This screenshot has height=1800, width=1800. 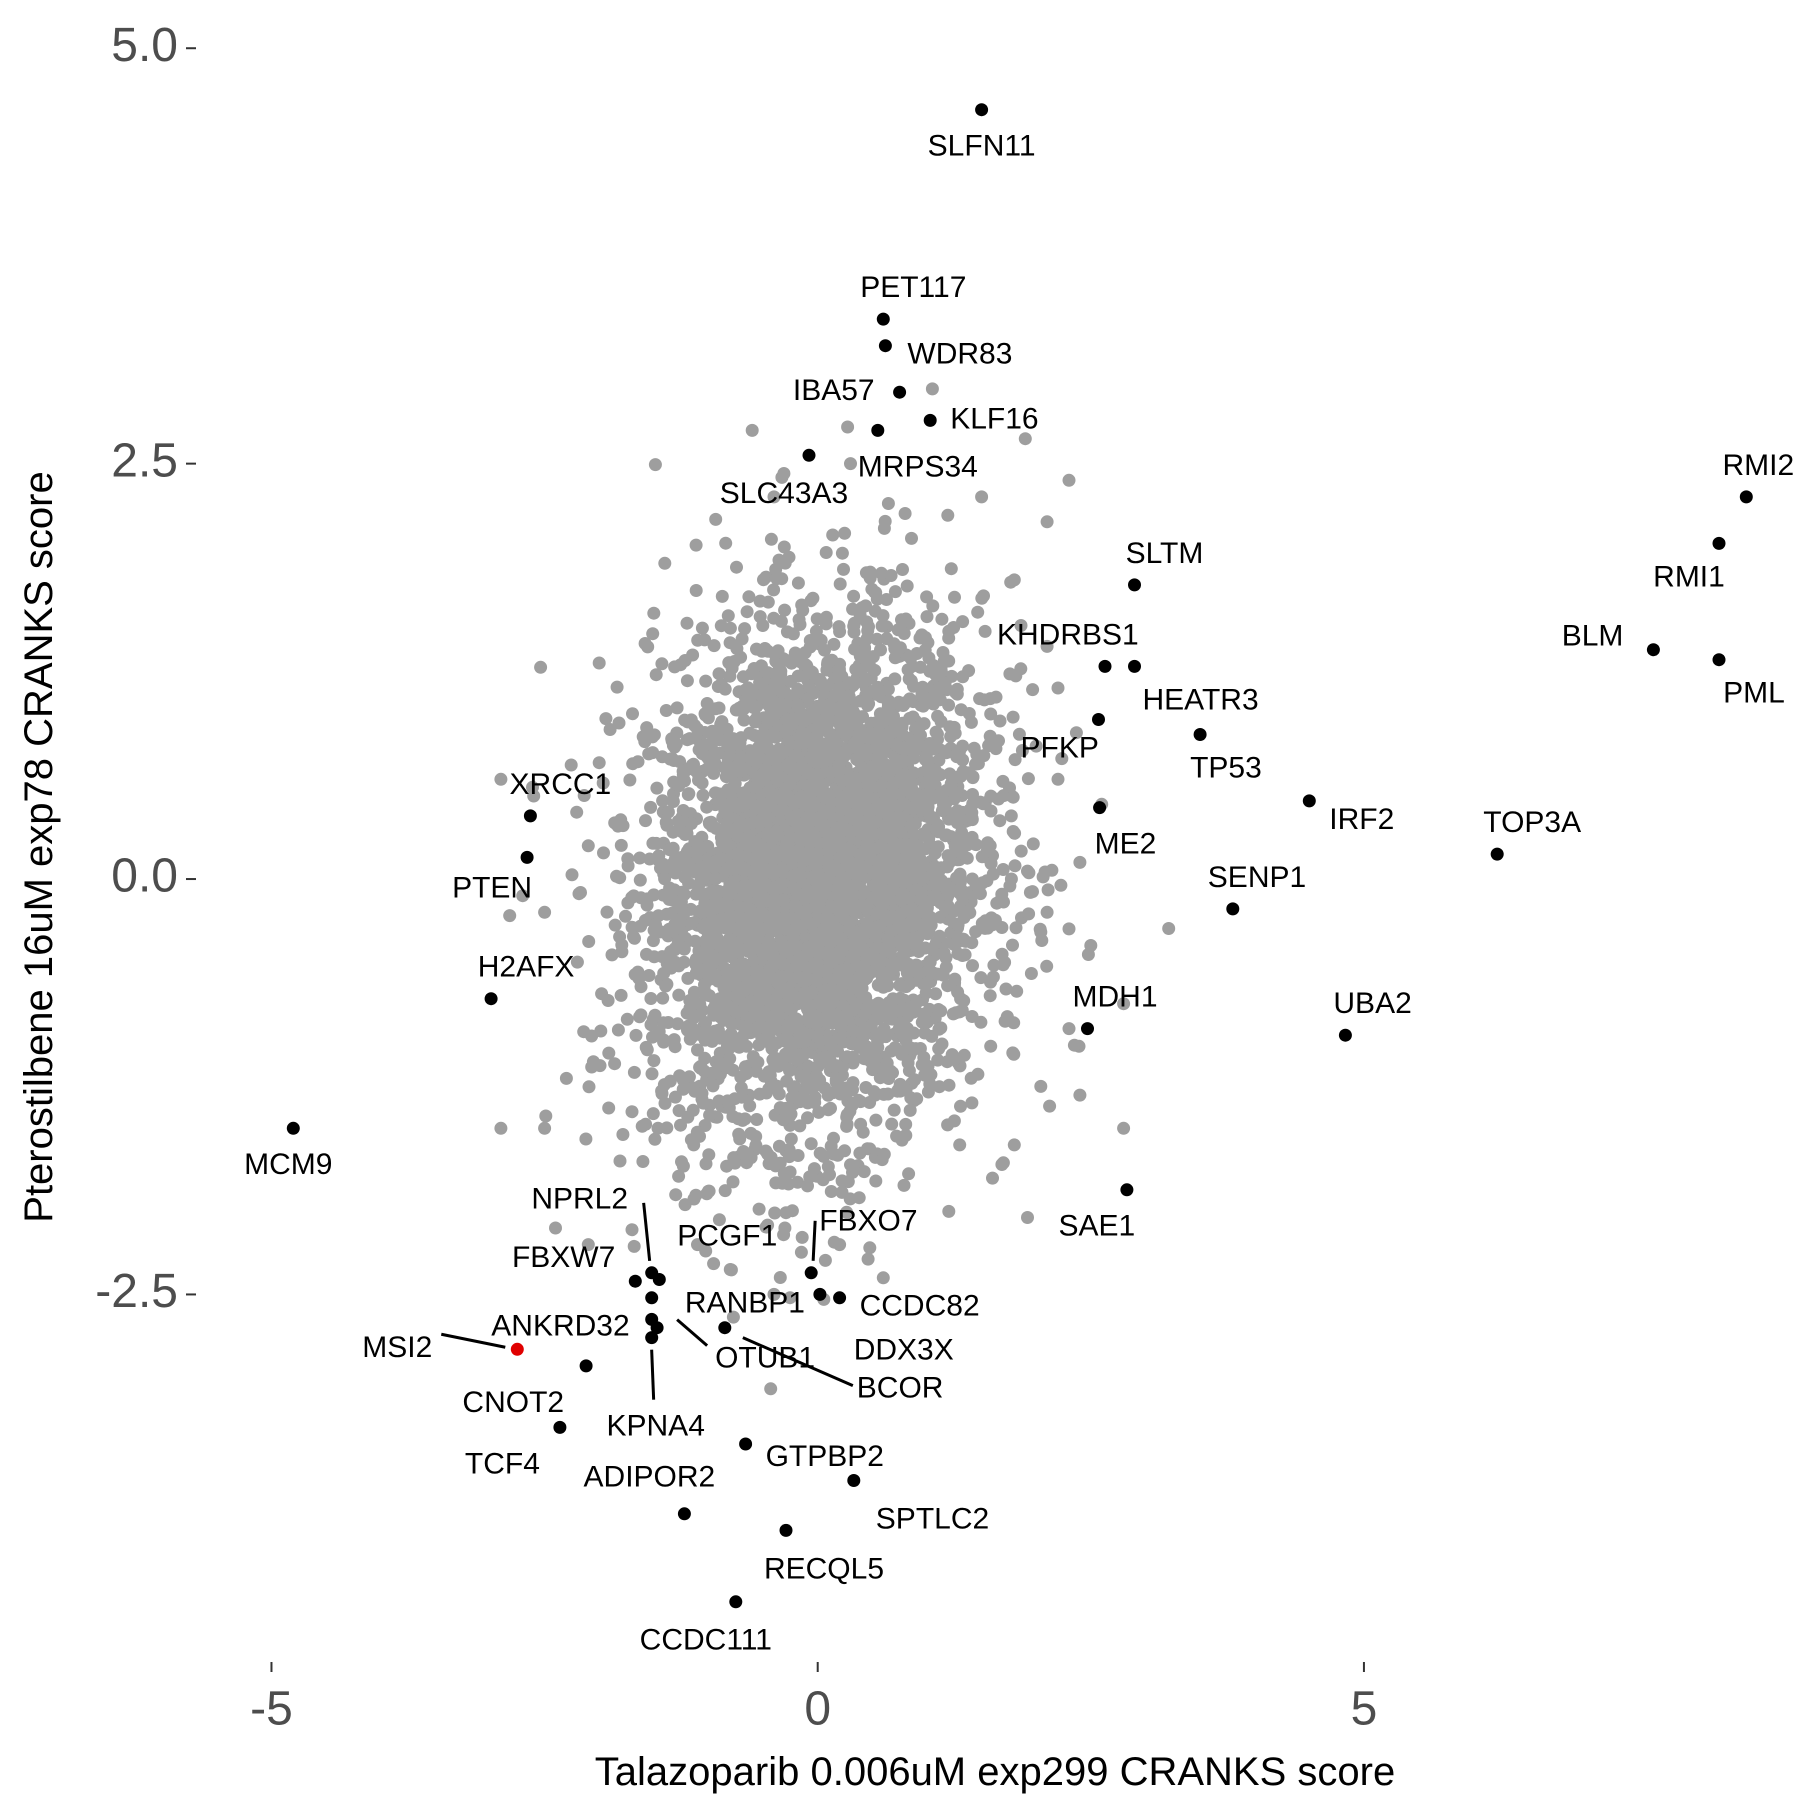 I want to click on label-heatr3: HEATR3, so click(x=1201, y=699).